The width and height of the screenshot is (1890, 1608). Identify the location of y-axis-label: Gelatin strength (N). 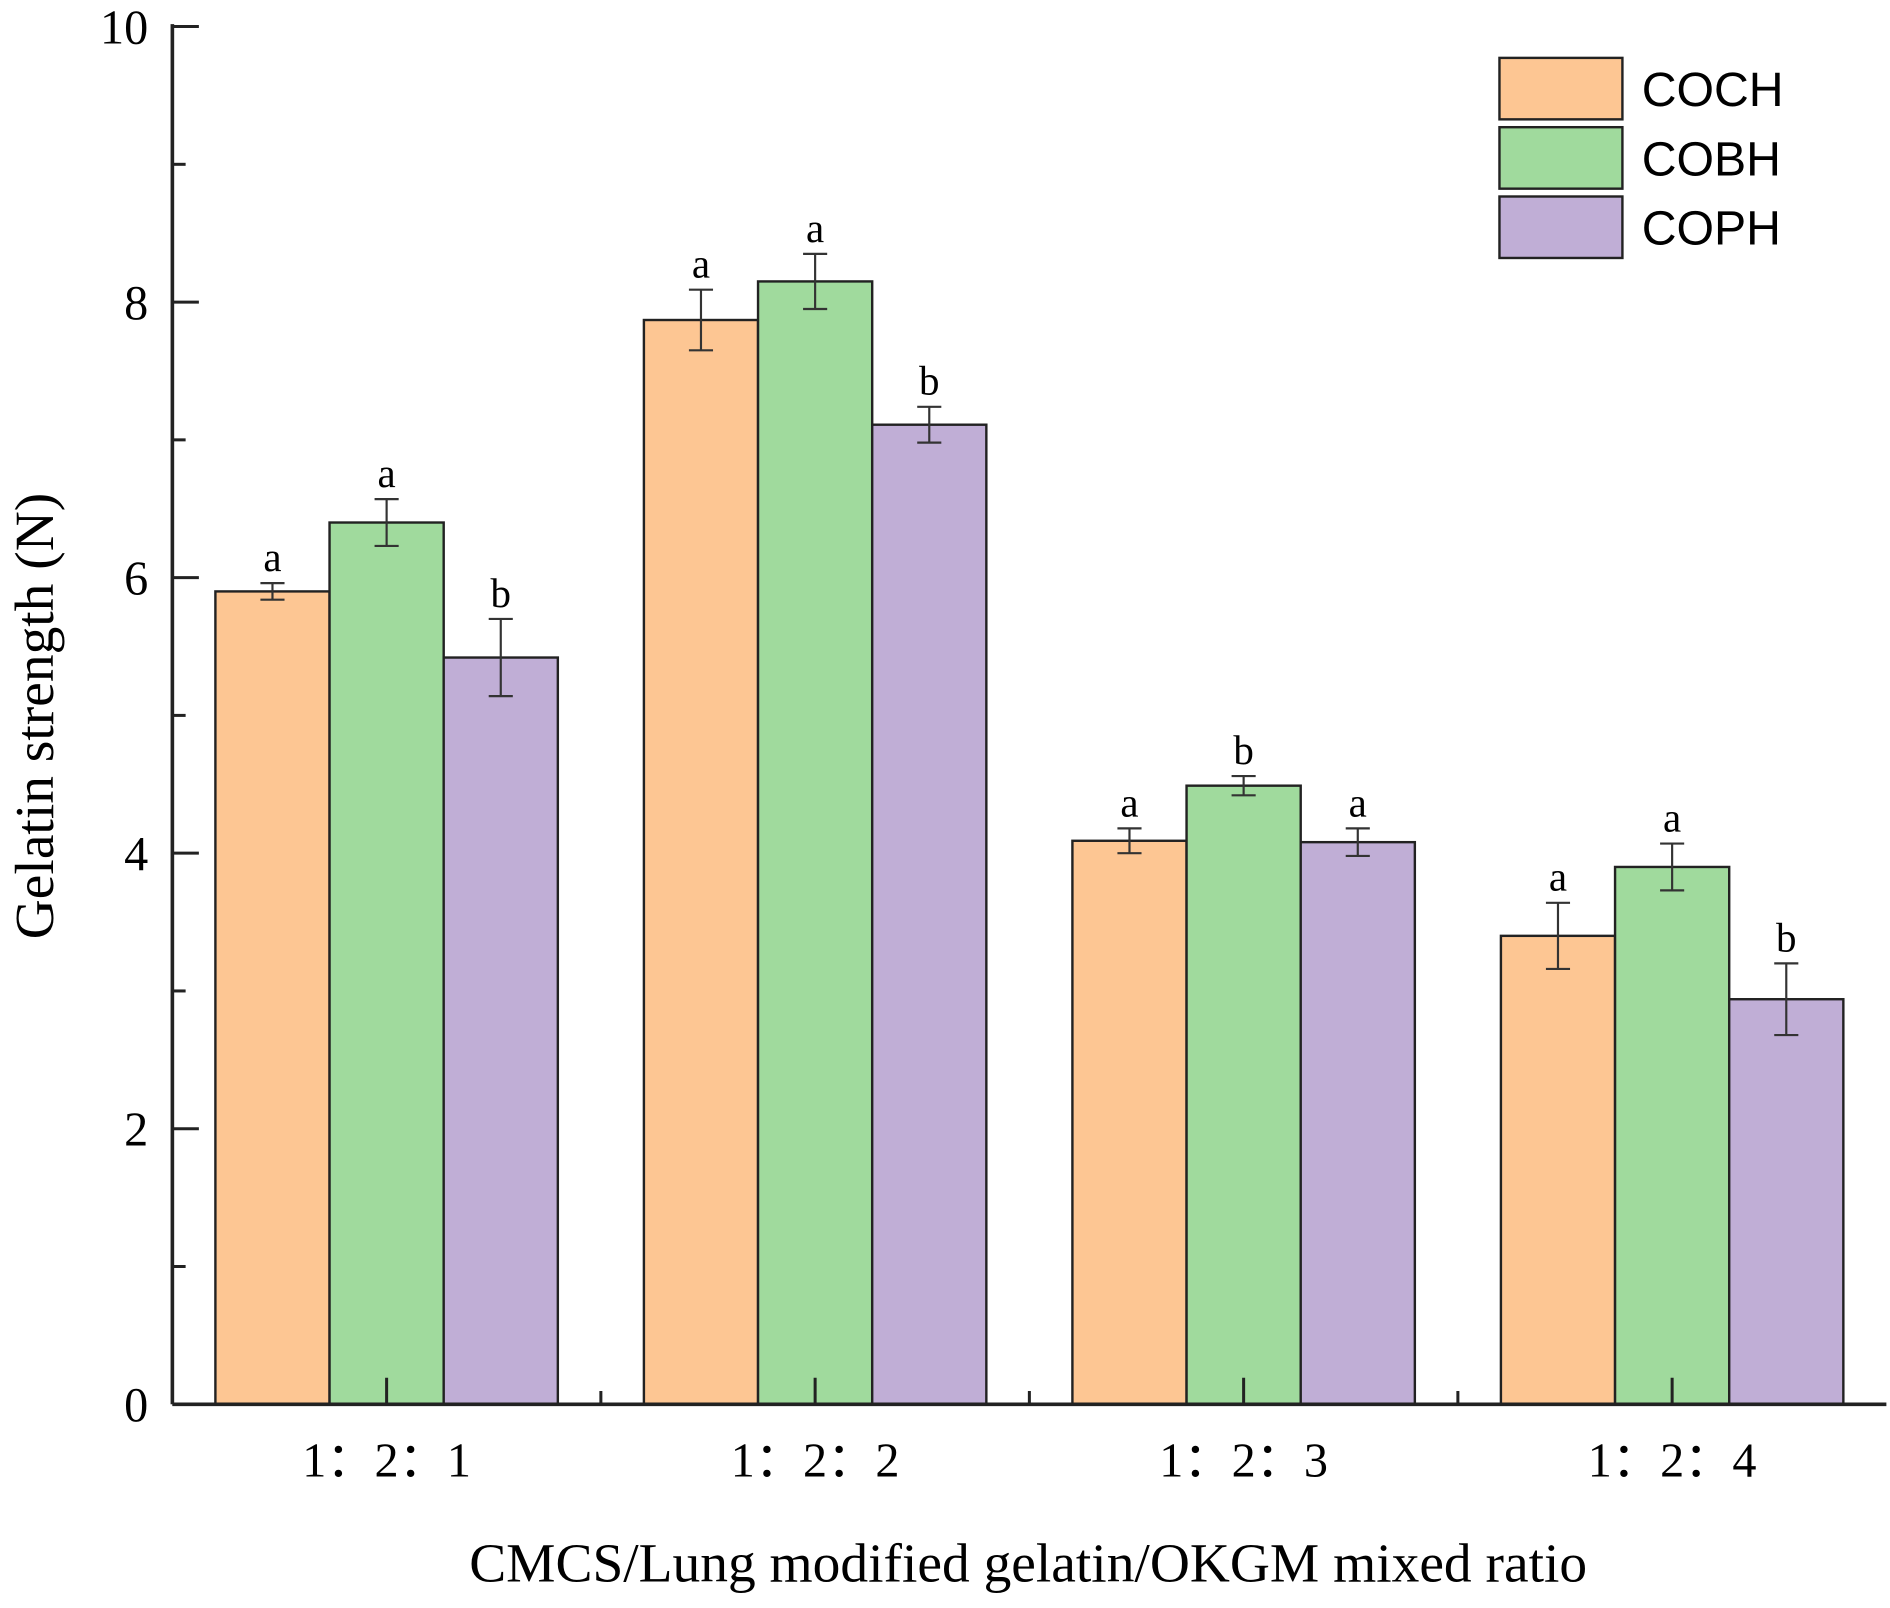
(34, 716).